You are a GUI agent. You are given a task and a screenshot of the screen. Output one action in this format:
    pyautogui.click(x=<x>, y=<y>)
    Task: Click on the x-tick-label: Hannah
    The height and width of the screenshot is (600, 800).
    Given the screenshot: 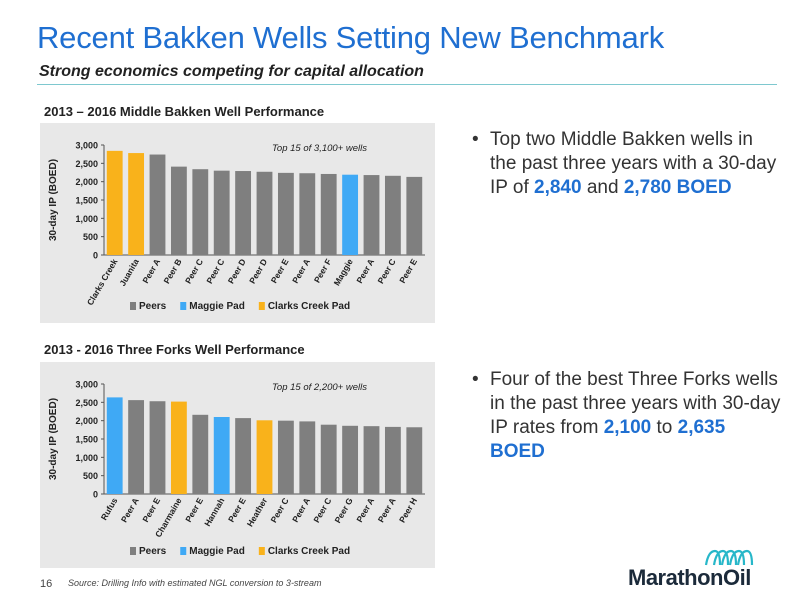 What is the action you would take?
    pyautogui.click(x=214, y=512)
    